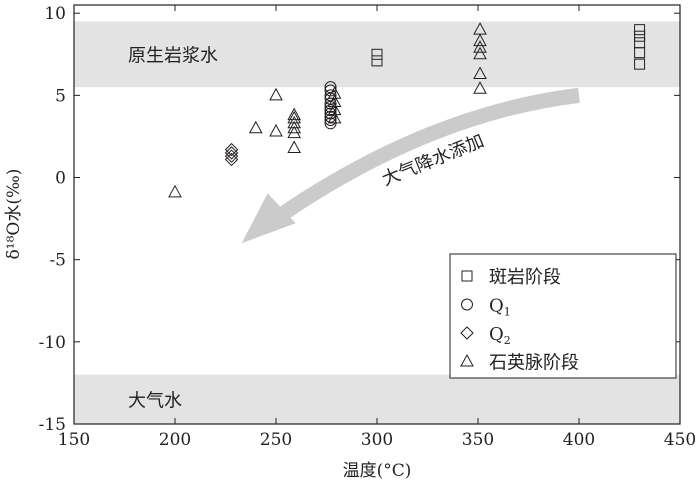 Image resolution: width=700 pixels, height=491 pixels. What do you see at coordinates (268, 218) in the screenshot?
I see `arrow-head` at bounding box center [268, 218].